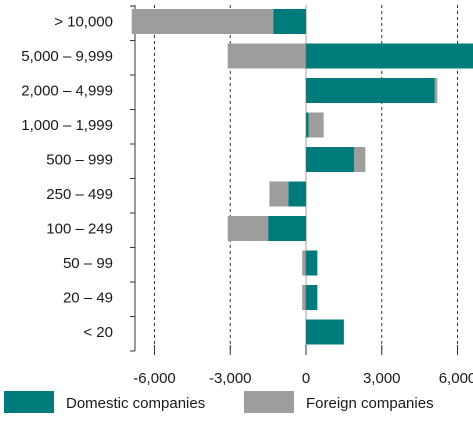 The image size is (473, 441). Describe the element at coordinates (230, 378) in the screenshot. I see `x-tick-label: -3,000` at that location.